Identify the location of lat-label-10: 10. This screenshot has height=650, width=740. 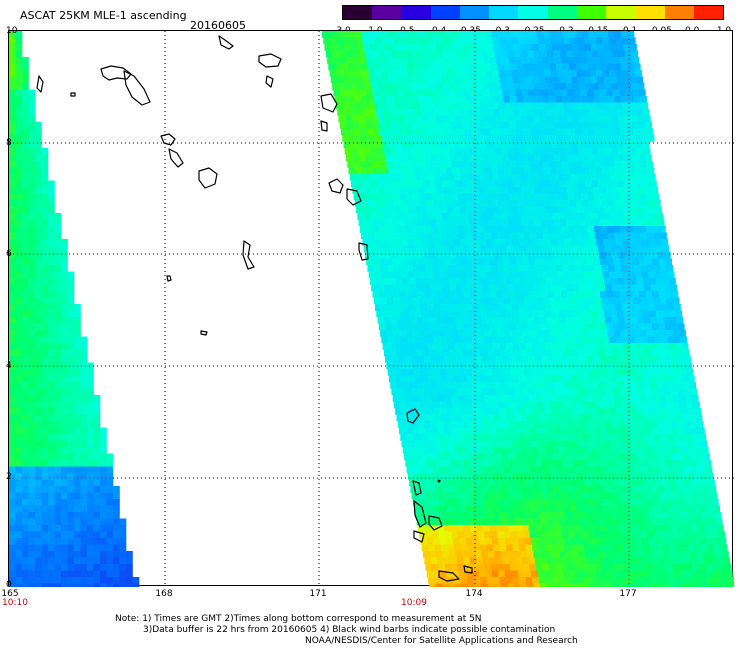
(12, 31).